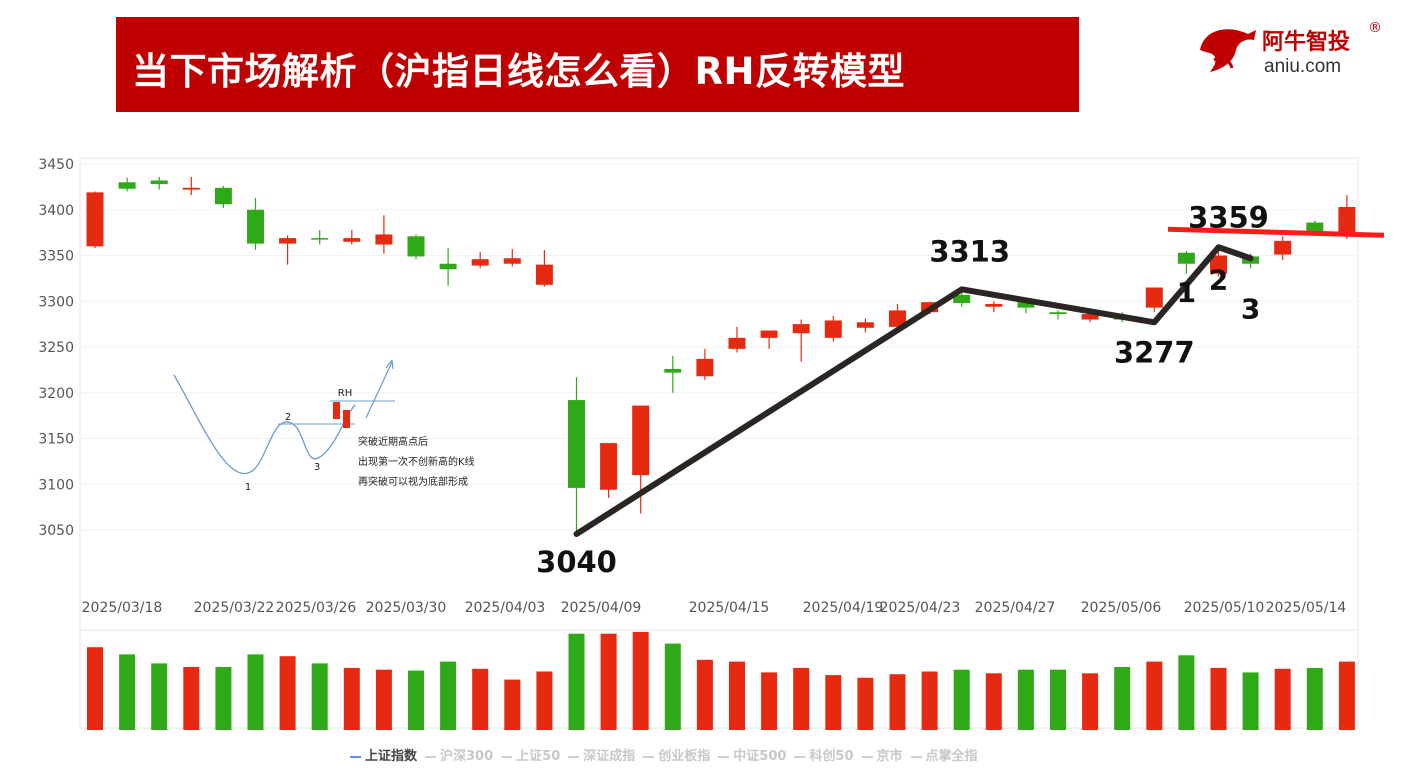 The width and height of the screenshot is (1412, 777). I want to click on x-tick-label: 2025/05/14, so click(1306, 608).